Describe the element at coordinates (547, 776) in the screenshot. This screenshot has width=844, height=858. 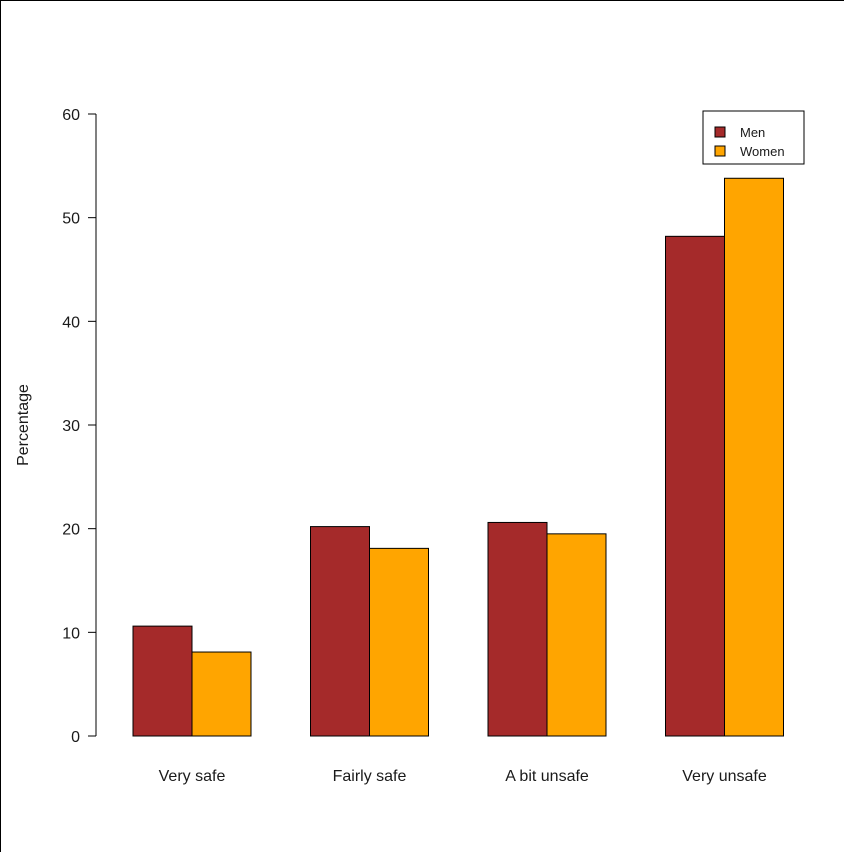
I see `category-label: A bit unsafe` at that location.